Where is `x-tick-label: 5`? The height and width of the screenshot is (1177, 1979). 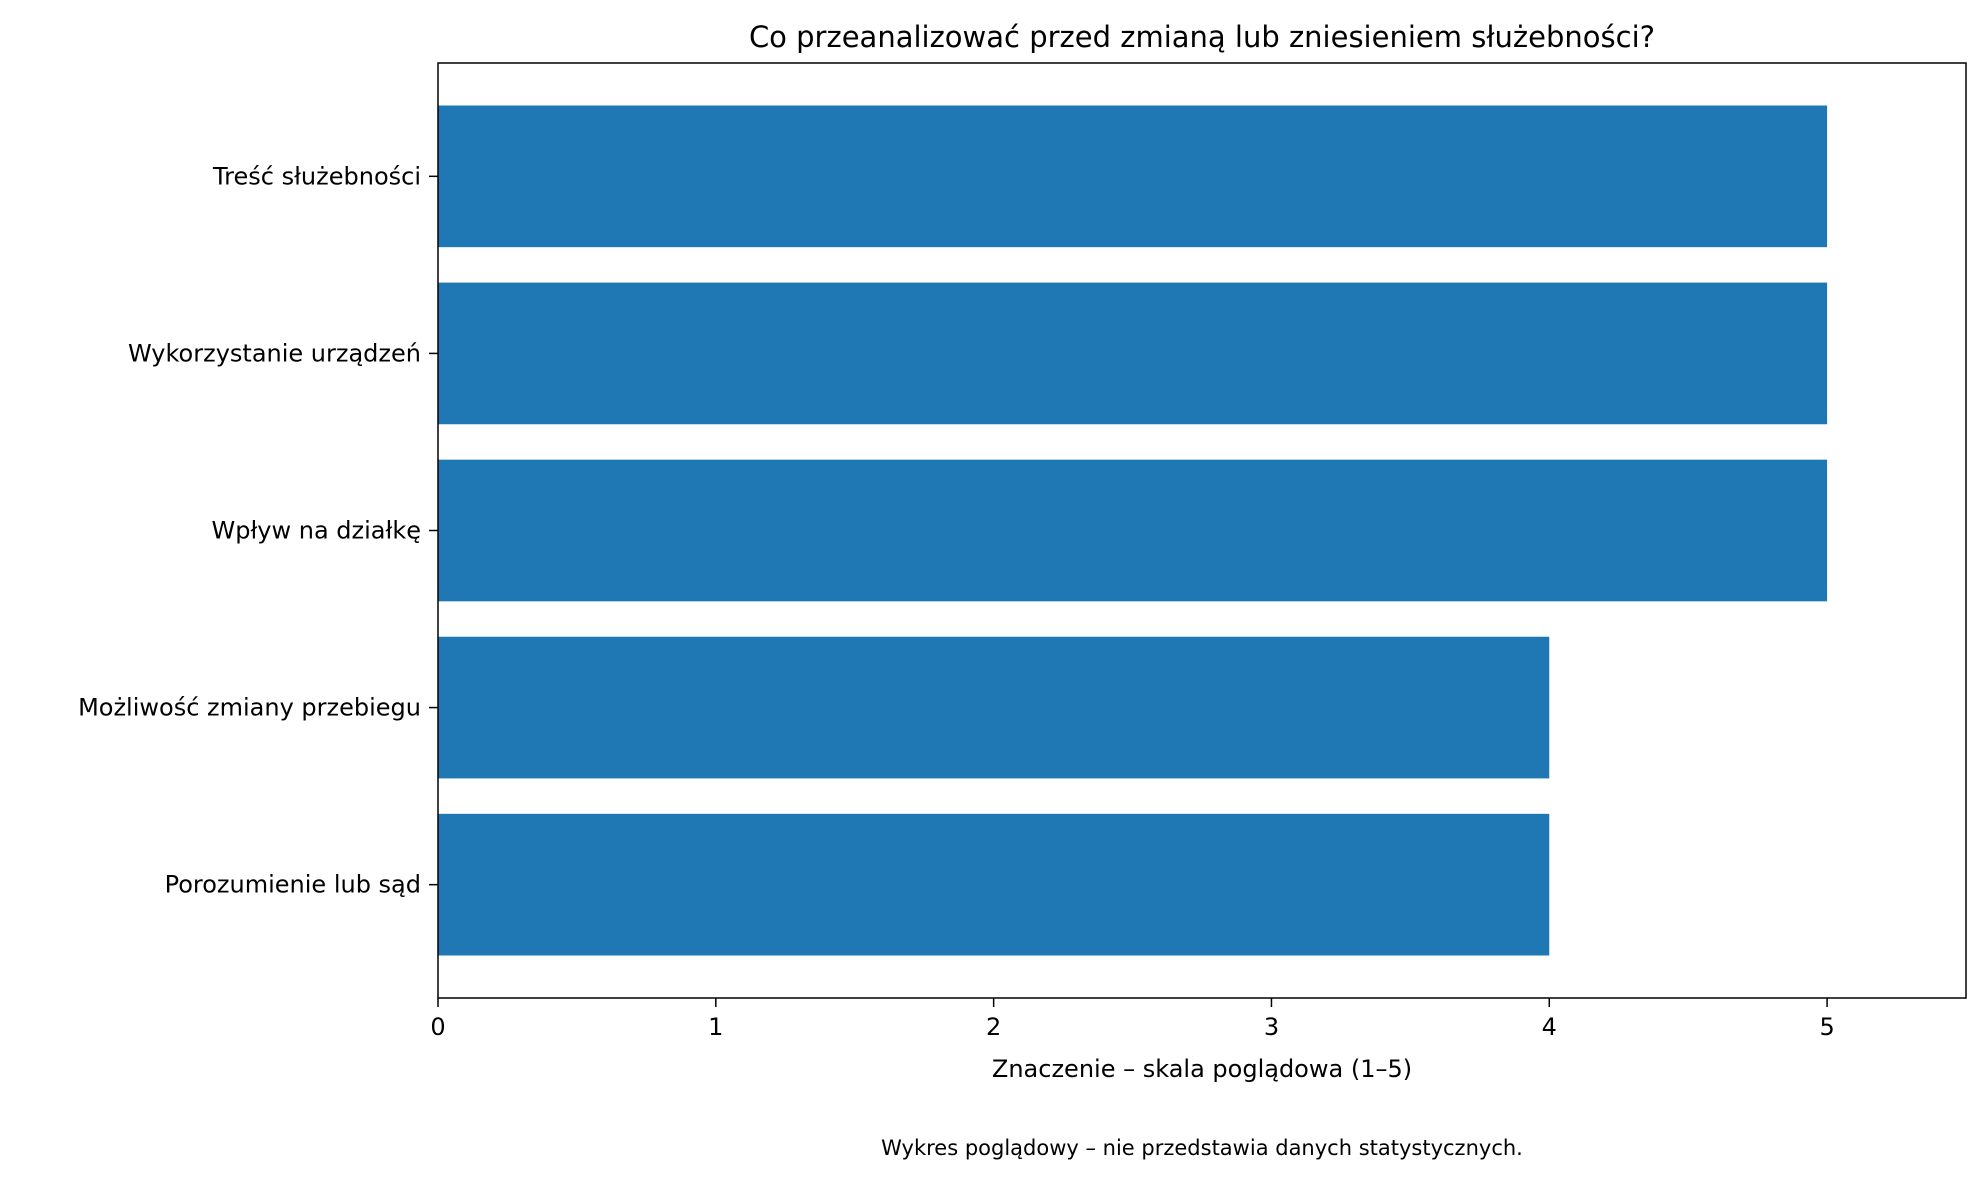 x-tick-label: 5 is located at coordinates (1826, 1027).